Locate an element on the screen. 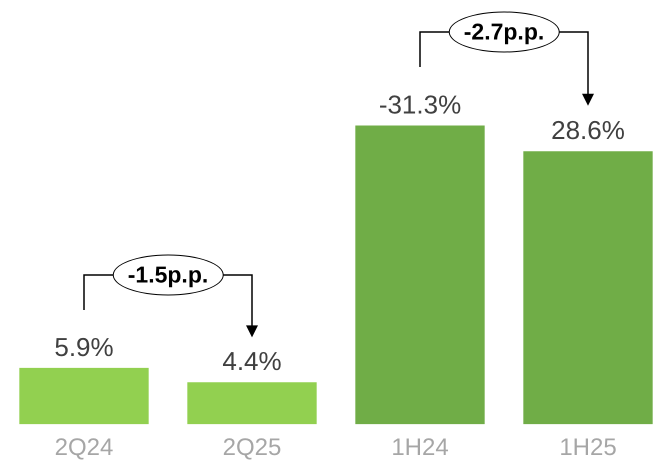  text: -2.7p.p. is located at coordinates (504, 32).